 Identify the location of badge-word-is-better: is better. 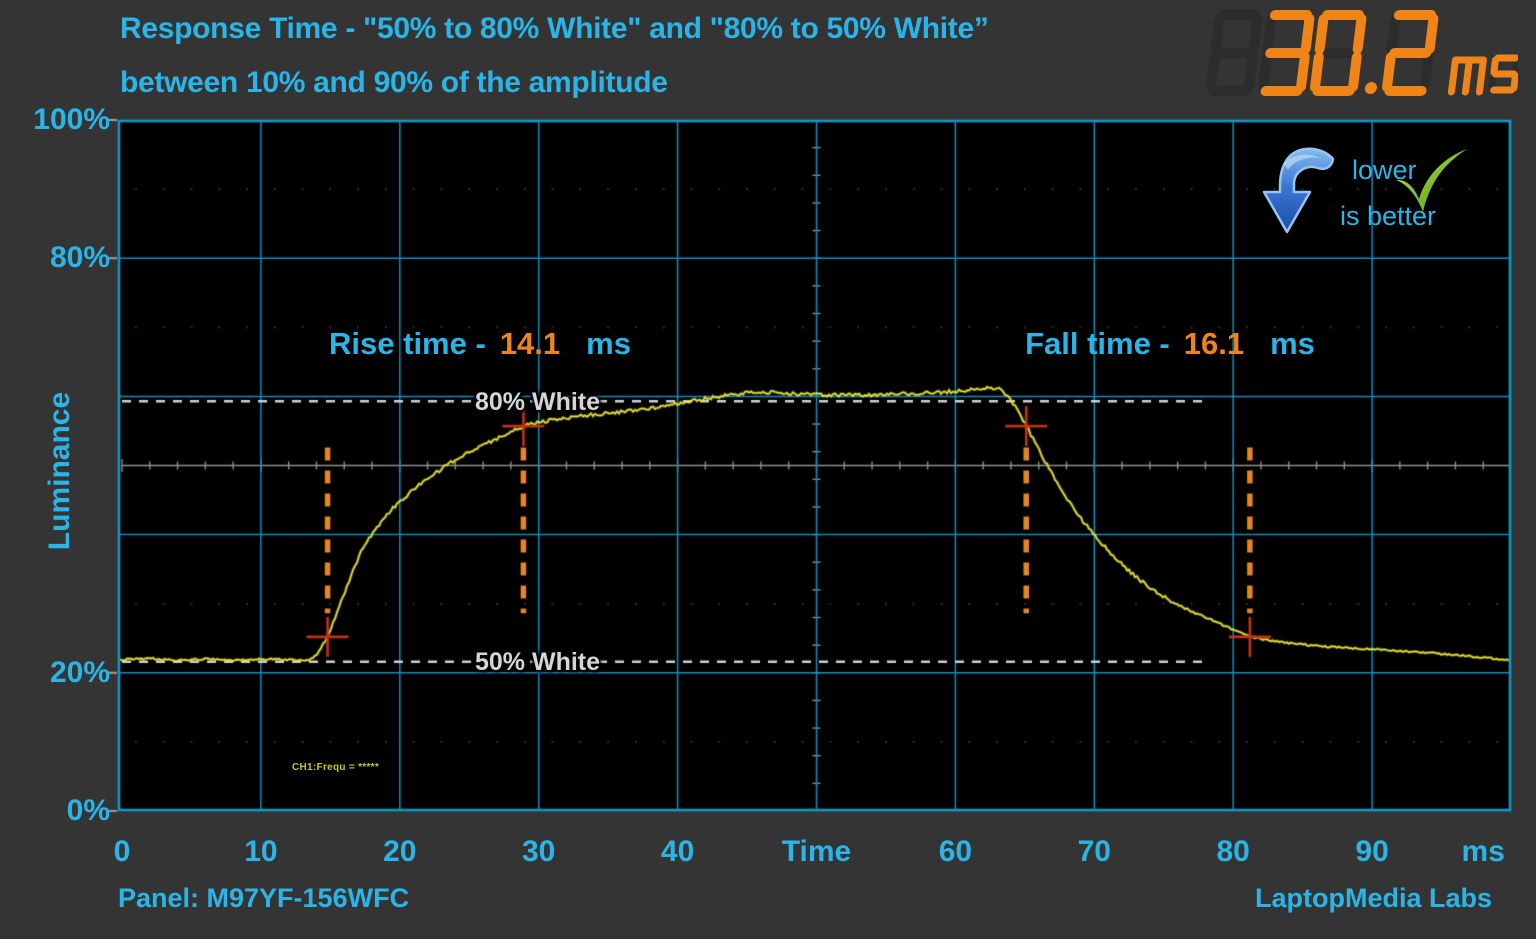
(1388, 216).